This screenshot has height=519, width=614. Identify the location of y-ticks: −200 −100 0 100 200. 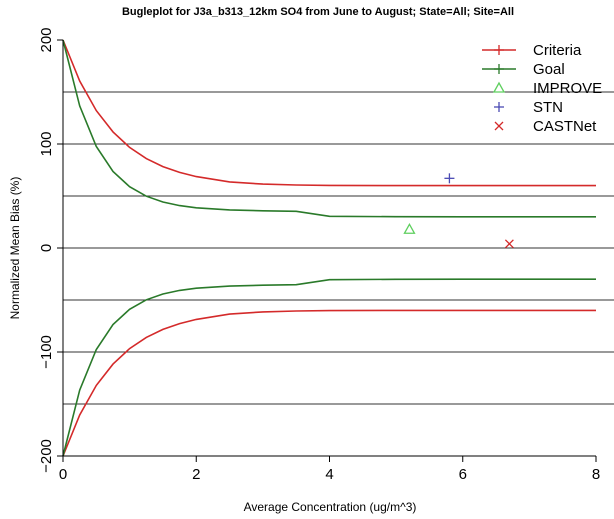
(50, 250).